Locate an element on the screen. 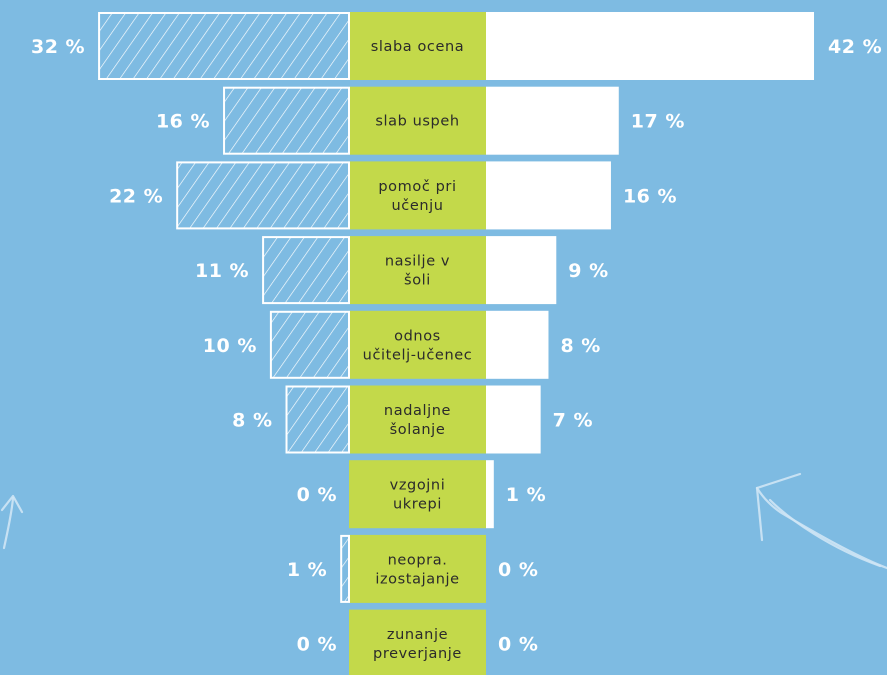  value-label-right: 17 % is located at coordinates (658, 122).